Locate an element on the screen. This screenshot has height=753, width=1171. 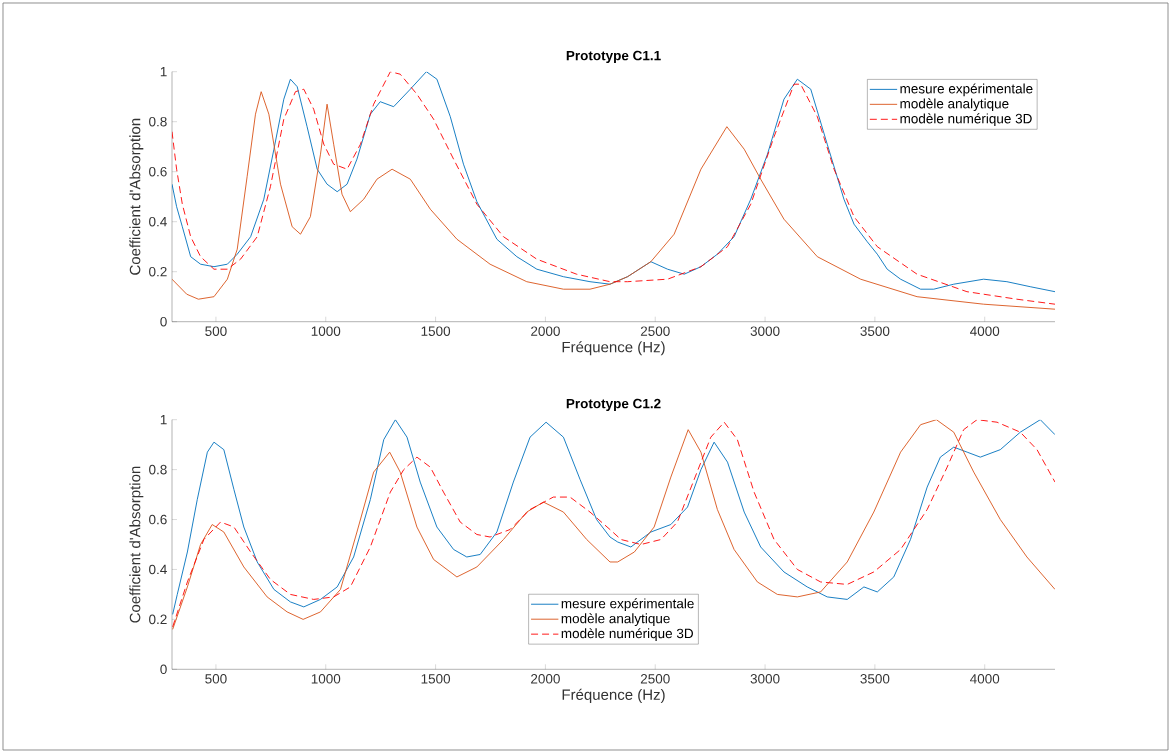
chart-title: Prototype C1.1 is located at coordinates (613, 56).